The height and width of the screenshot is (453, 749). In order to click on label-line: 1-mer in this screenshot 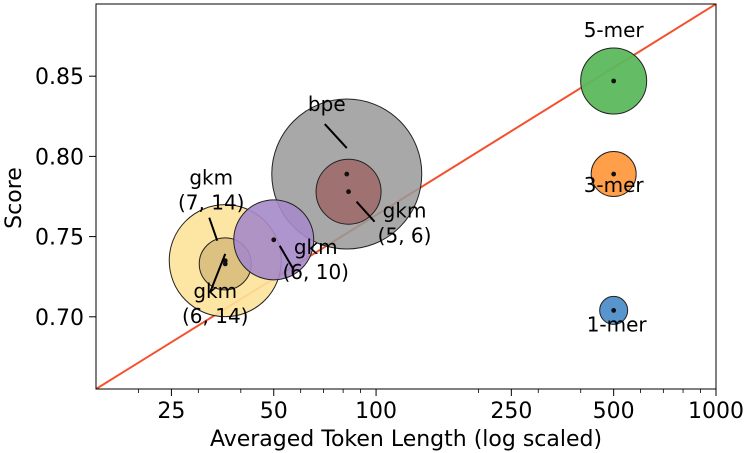, I will do `click(617, 324)`.